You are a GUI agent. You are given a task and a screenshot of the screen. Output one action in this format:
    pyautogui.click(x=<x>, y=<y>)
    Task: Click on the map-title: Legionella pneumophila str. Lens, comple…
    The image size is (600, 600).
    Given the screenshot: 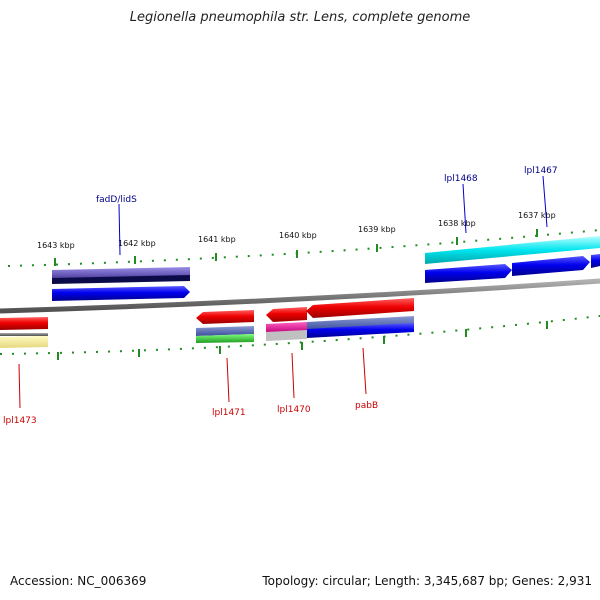 What is the action you would take?
    pyautogui.click(x=300, y=17)
    